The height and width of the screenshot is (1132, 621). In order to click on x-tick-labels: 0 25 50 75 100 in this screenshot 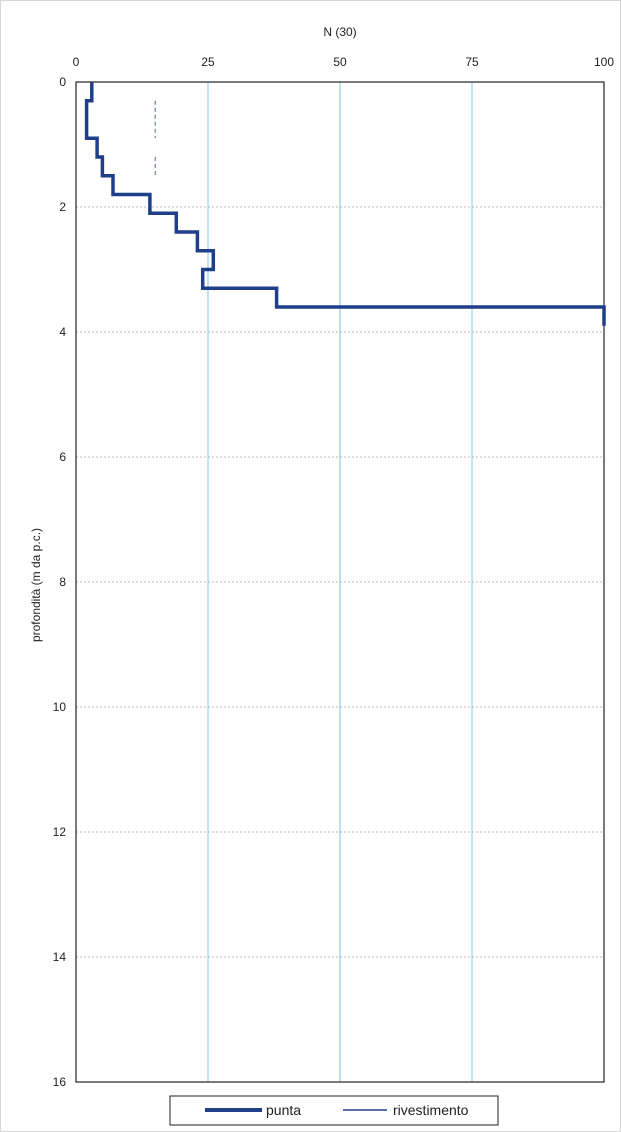, I will do `click(344, 62)`.